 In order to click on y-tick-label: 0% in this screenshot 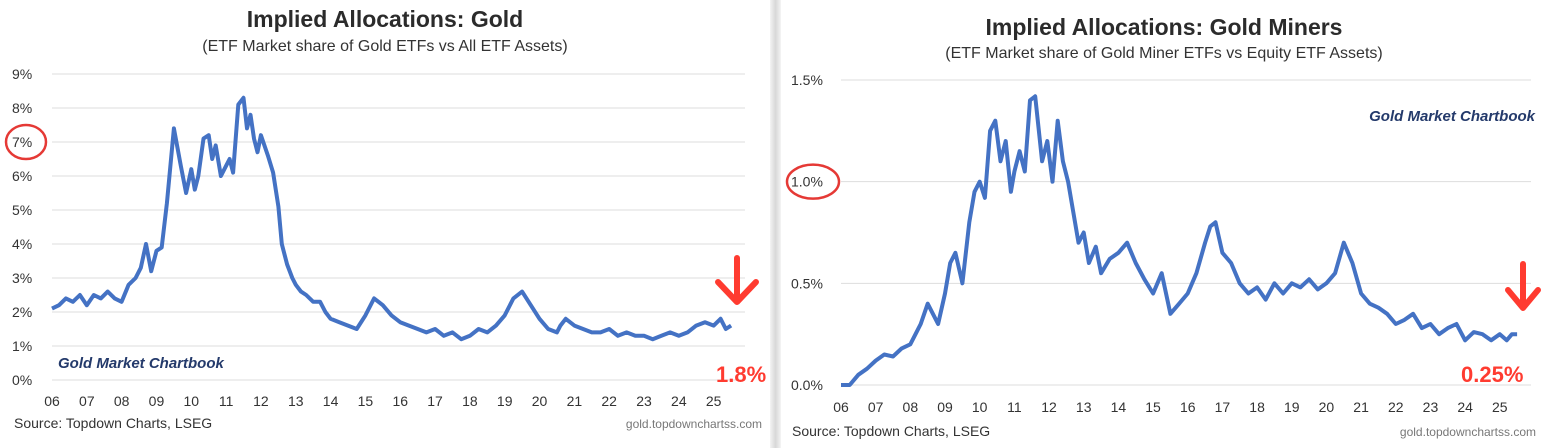, I will do `click(22, 380)`.